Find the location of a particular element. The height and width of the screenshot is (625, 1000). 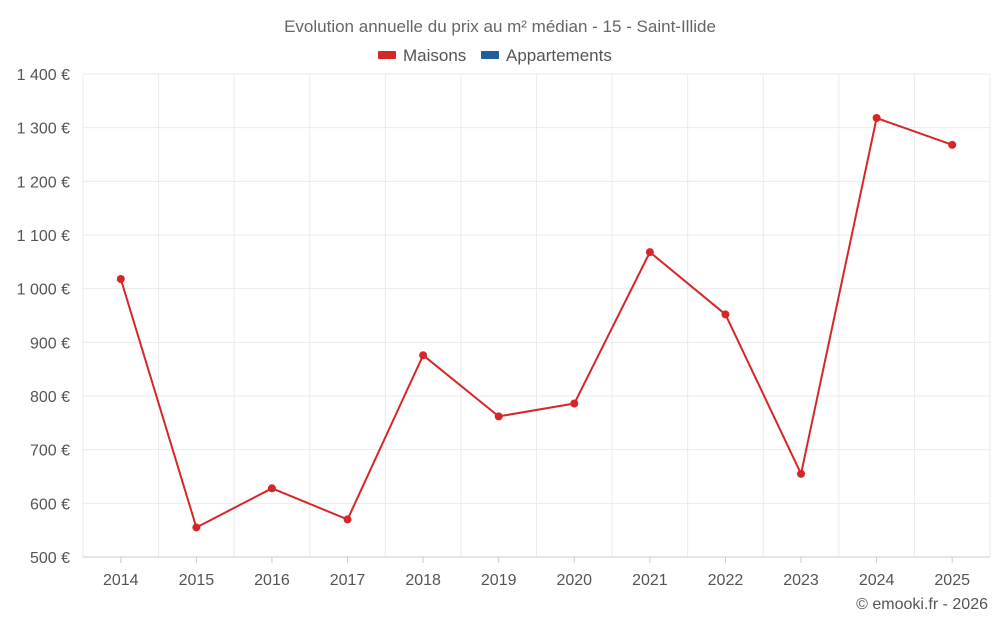

x-tick-label: 2023 is located at coordinates (801, 580).